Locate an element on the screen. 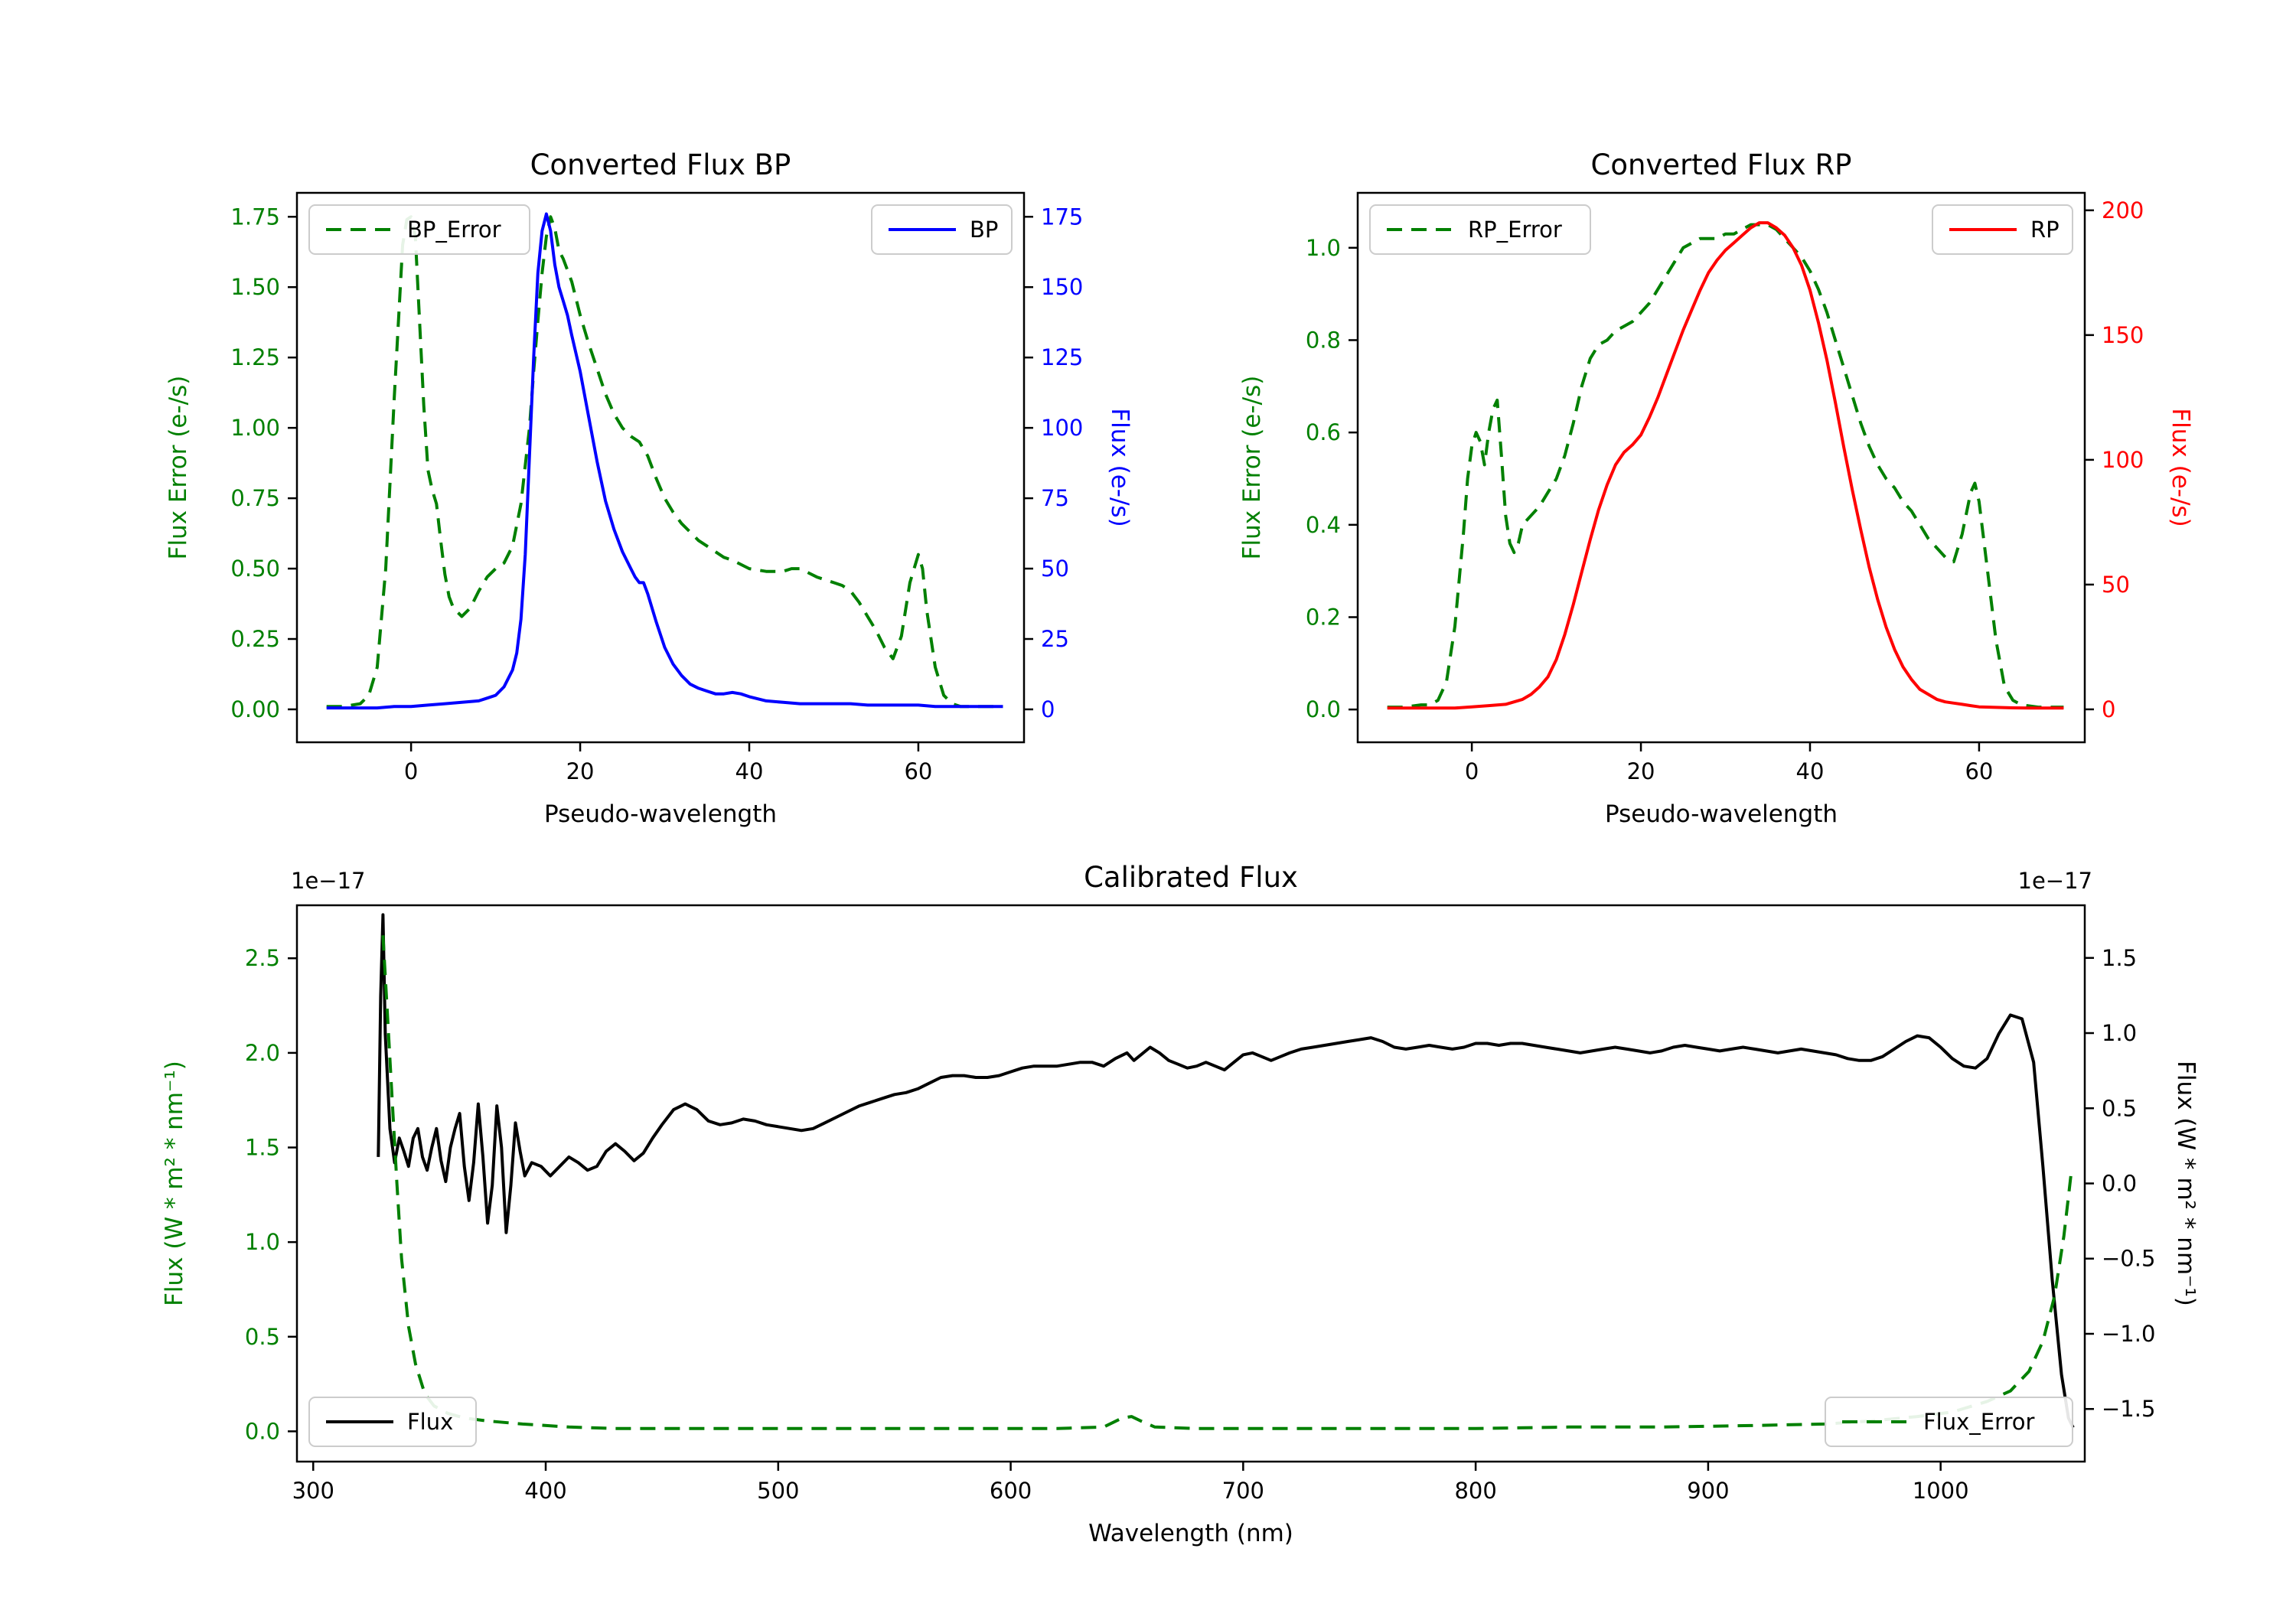  y-tick-label-left: 1.25 is located at coordinates (255, 357).